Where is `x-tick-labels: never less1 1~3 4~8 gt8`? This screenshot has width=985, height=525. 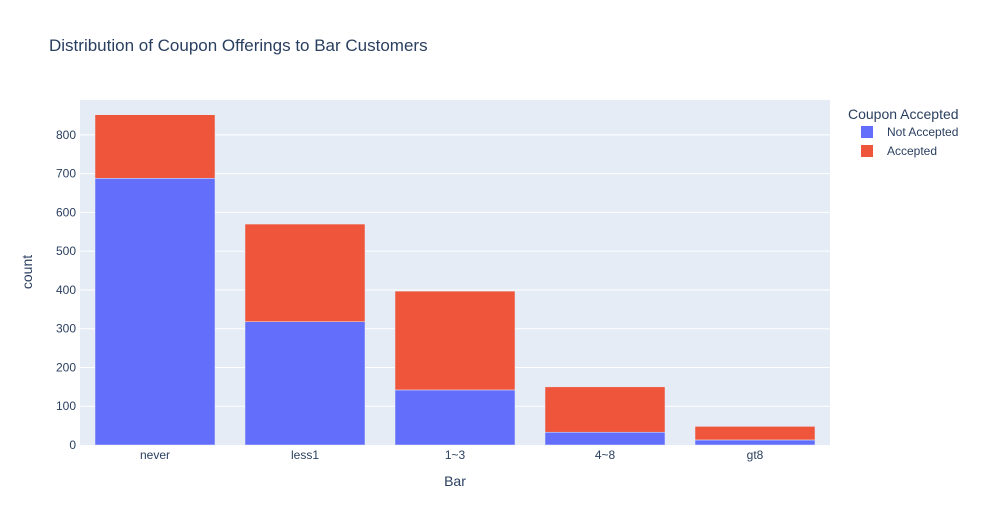
x-tick-labels: never less1 1~3 4~8 gt8 is located at coordinates (452, 455).